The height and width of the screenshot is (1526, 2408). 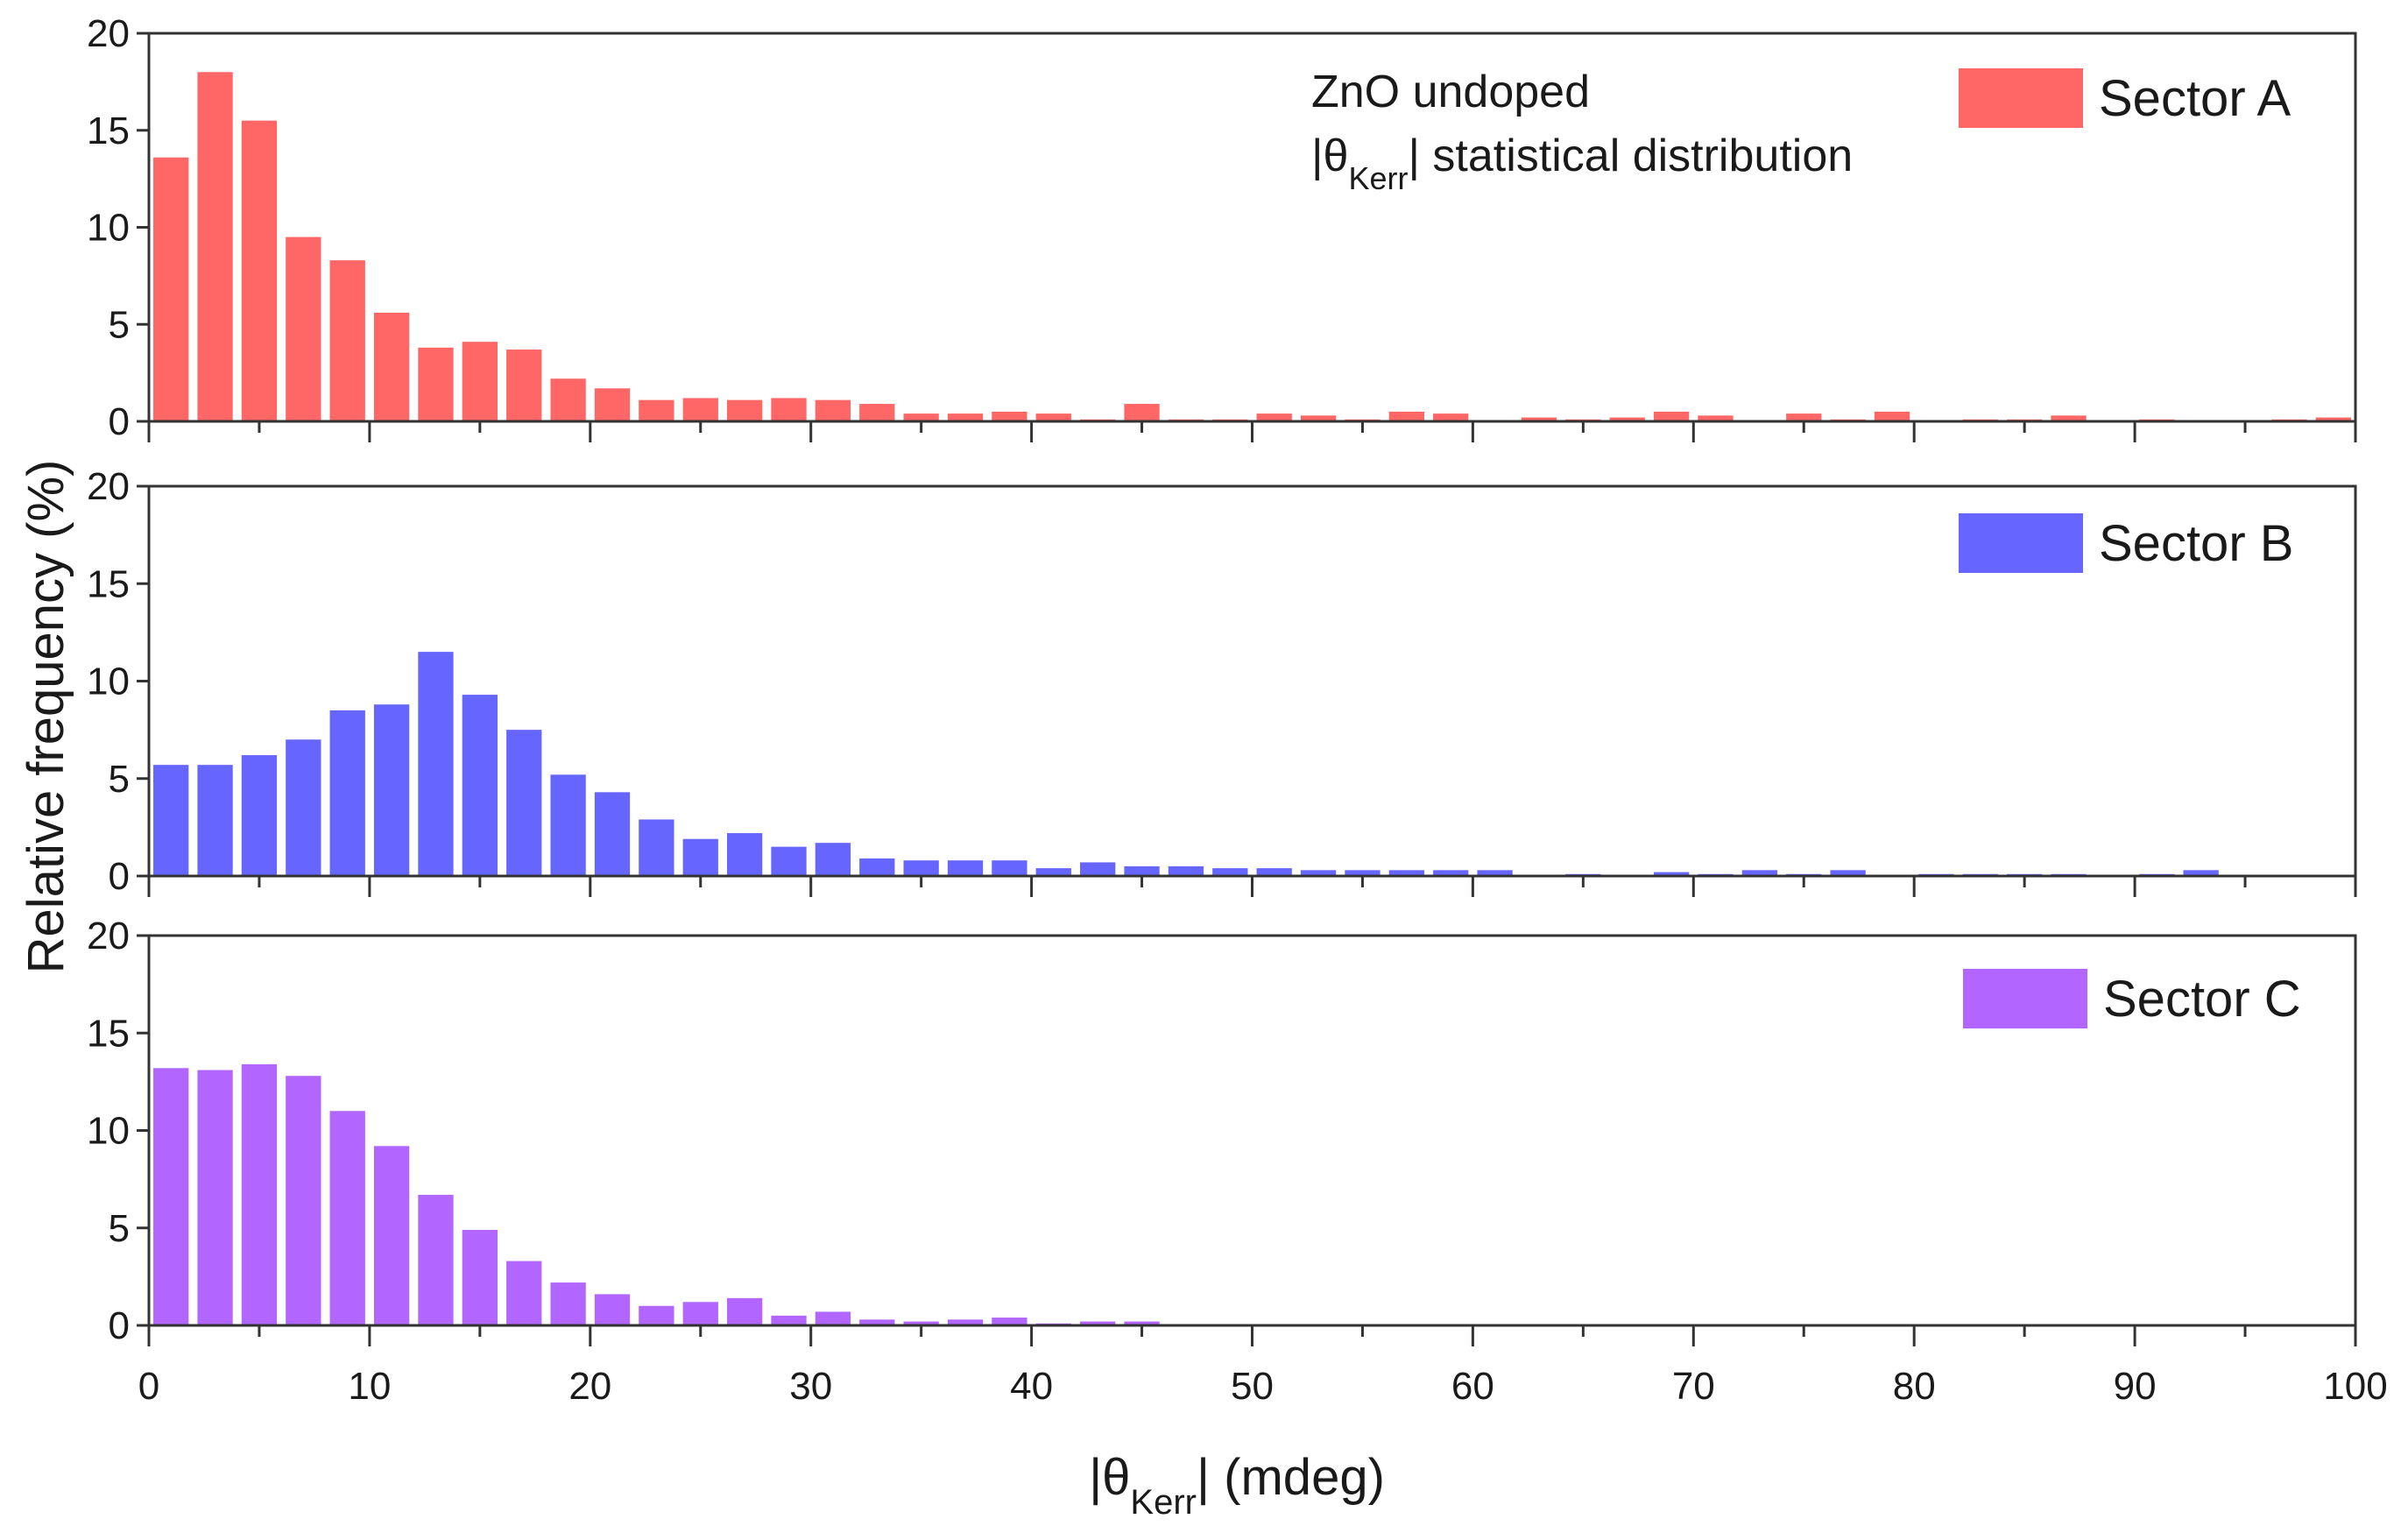 I want to click on x-tick-label: 0, so click(x=148, y=1386).